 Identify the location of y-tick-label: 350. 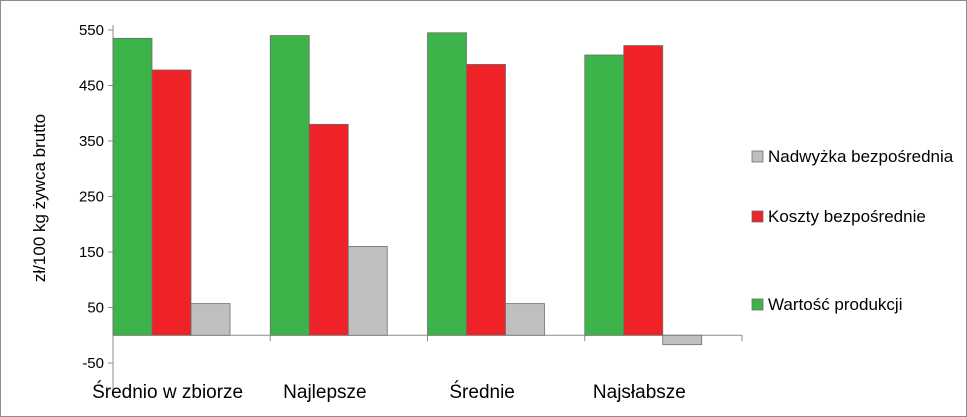
(91, 141).